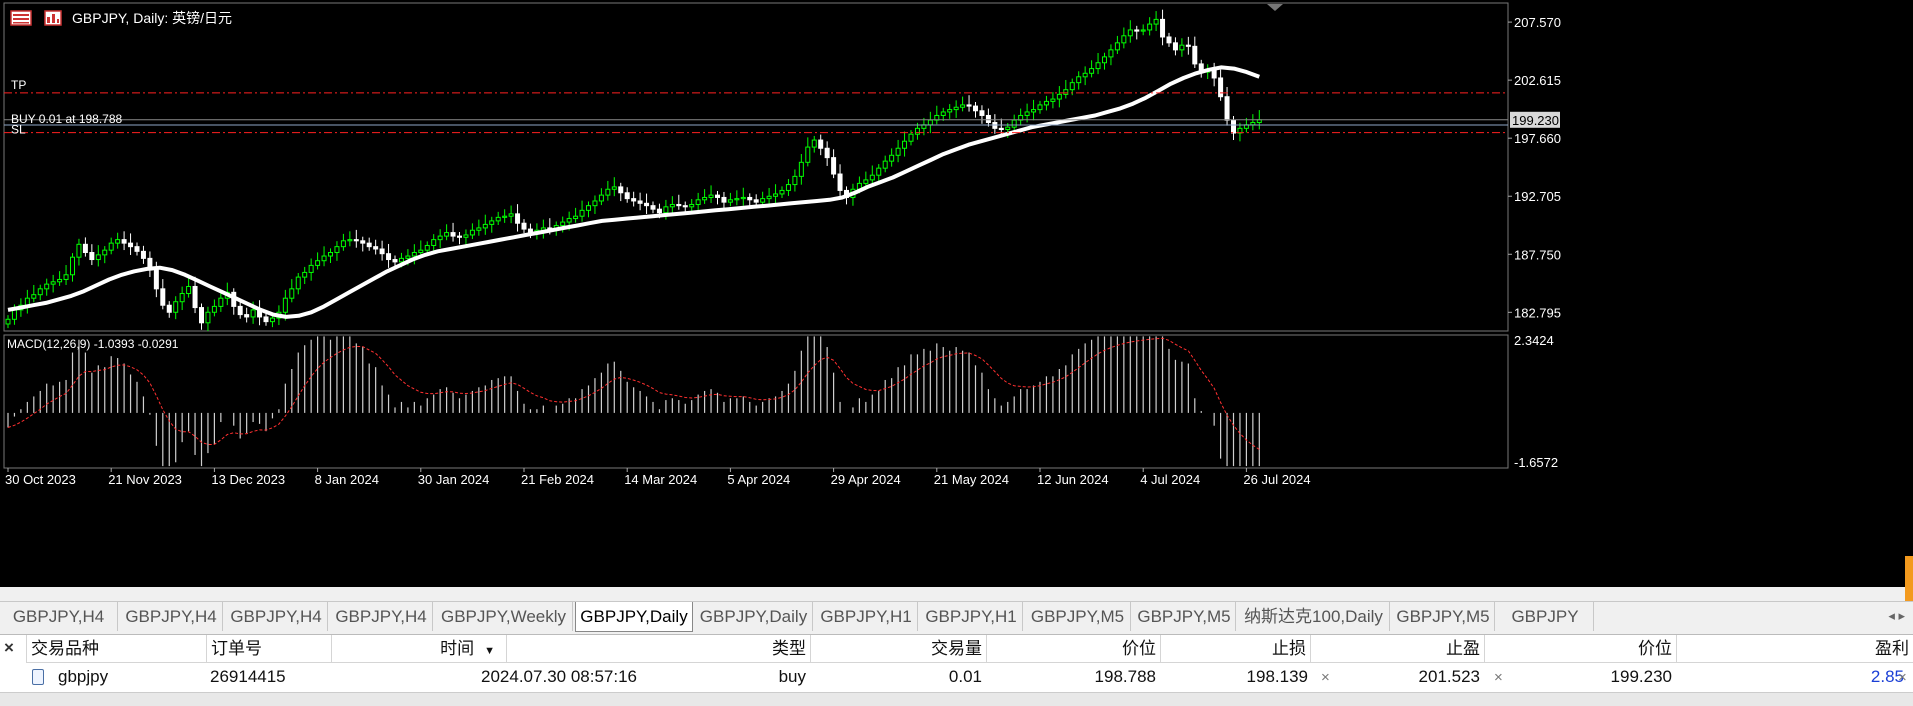 This screenshot has width=1913, height=706. What do you see at coordinates (956, 699) in the screenshot?
I see `balance-bar` at bounding box center [956, 699].